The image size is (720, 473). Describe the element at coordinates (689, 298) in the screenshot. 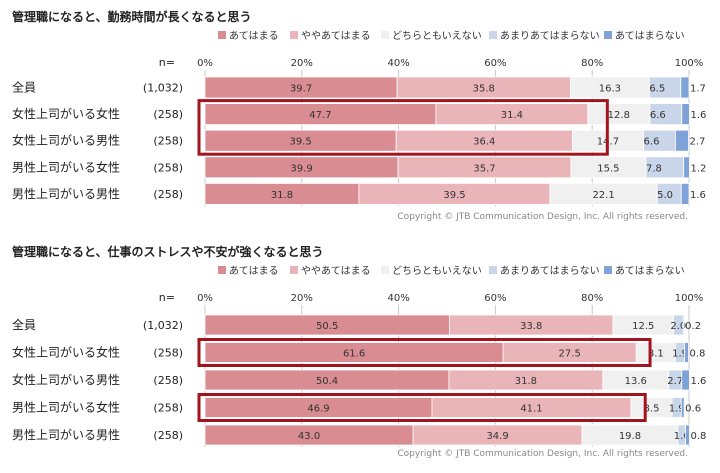

I see `axis-tick-100: 100%` at that location.